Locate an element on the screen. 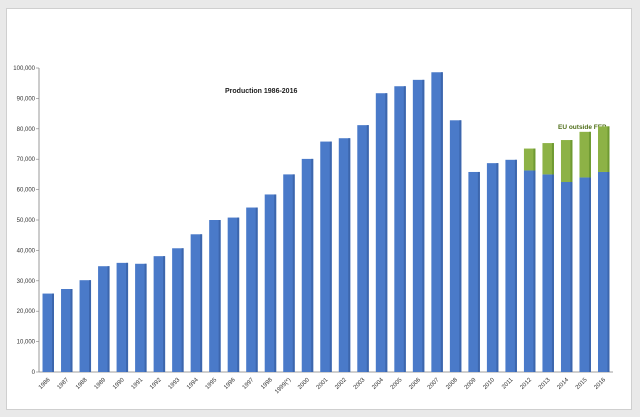 The image size is (640, 417). x-tick-label: 1999(*) is located at coordinates (283, 386).